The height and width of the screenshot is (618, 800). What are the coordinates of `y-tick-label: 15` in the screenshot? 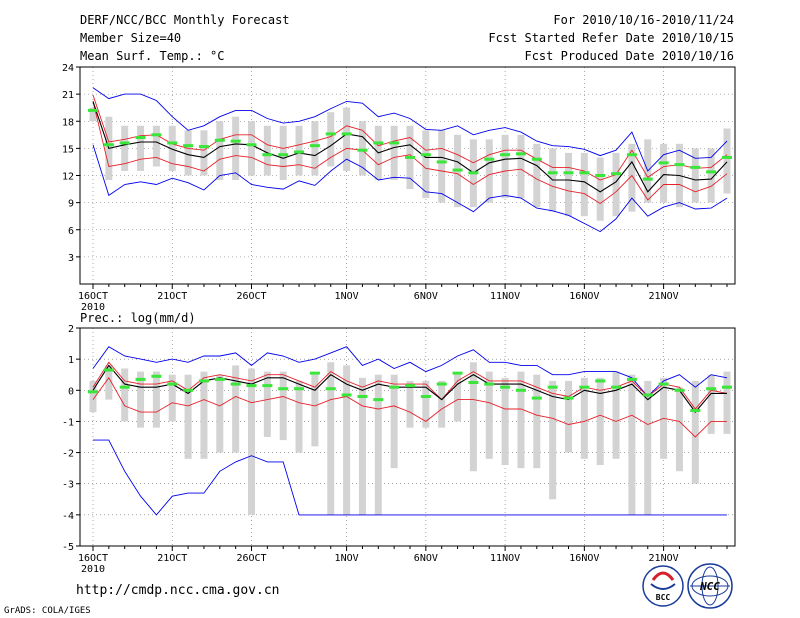 It's located at (68, 149).